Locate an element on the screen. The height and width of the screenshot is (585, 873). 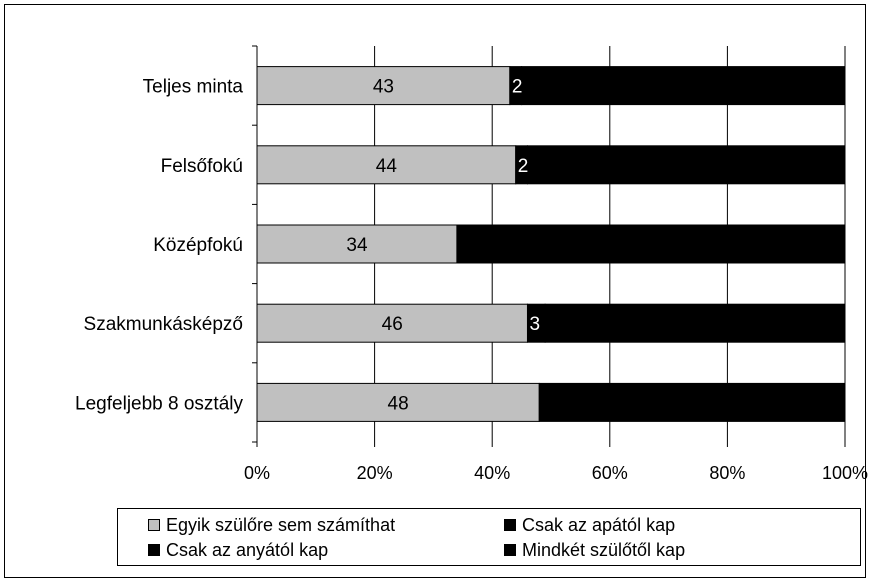
legend-label: Csak az apától kap is located at coordinates (599, 524).